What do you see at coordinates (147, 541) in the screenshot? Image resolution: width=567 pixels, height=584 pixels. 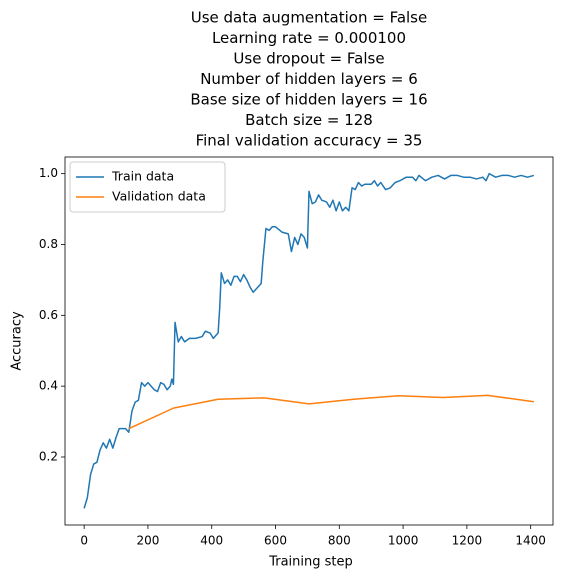 I see `x-tick-label: 200` at bounding box center [147, 541].